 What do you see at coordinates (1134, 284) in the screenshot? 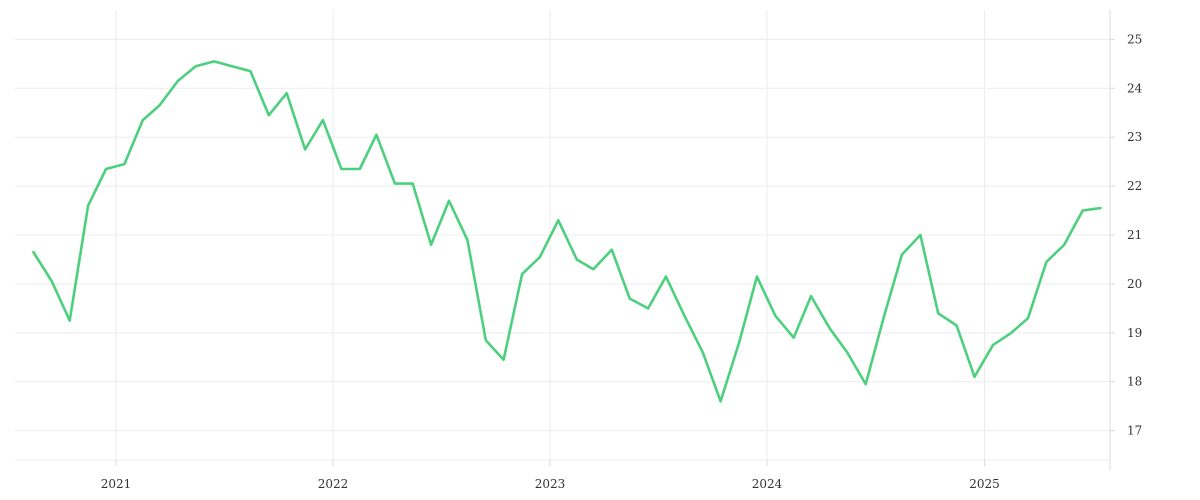
I see `y-tick-label: 20` at bounding box center [1134, 284].